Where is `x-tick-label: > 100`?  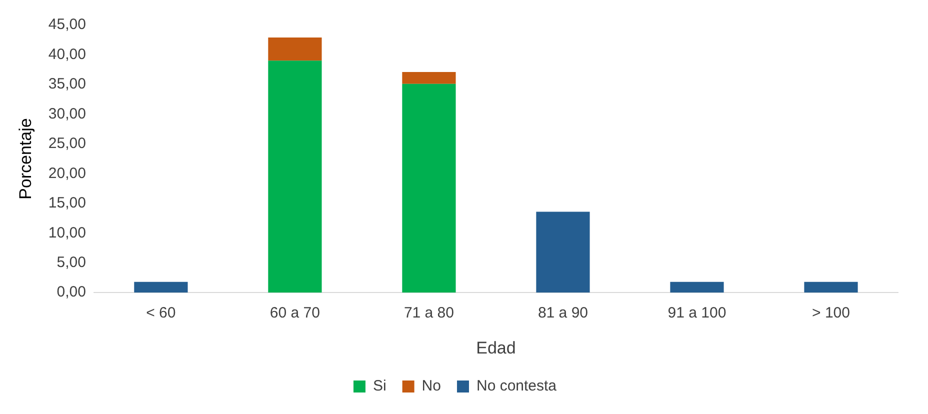
x-tick-label: > 100 is located at coordinates (831, 313).